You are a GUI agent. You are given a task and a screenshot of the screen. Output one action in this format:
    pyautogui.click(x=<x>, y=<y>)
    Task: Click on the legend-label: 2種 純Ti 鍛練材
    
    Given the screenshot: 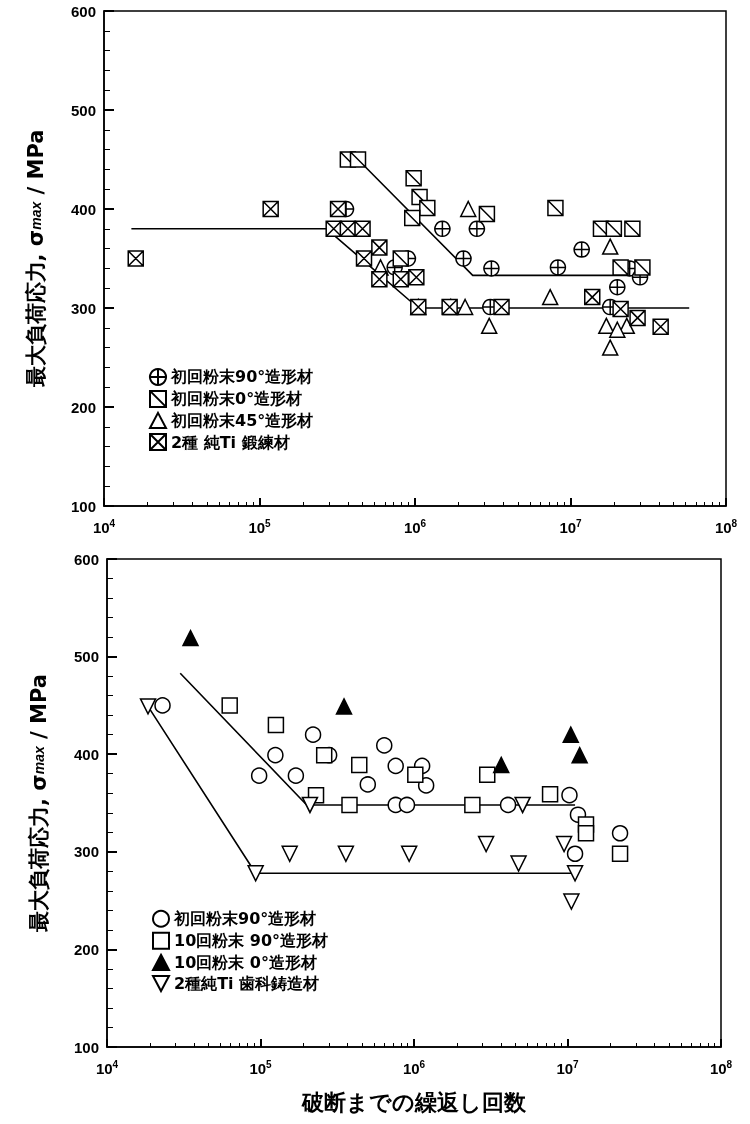 What is the action you would take?
    pyautogui.click(x=230, y=442)
    